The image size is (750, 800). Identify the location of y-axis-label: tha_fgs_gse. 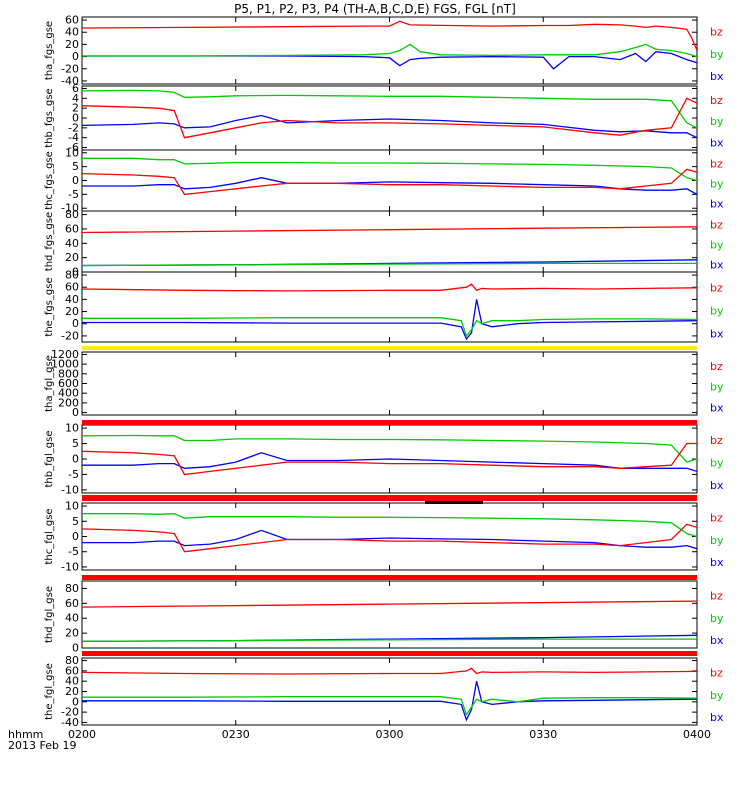
(49, 50).